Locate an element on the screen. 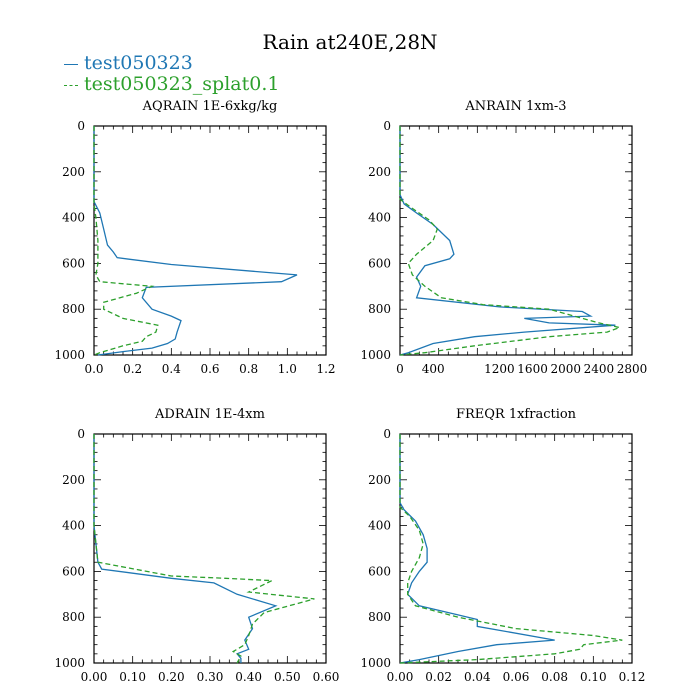 This screenshot has height=700, width=700. x-tick-label: 0.2 is located at coordinates (132, 369).